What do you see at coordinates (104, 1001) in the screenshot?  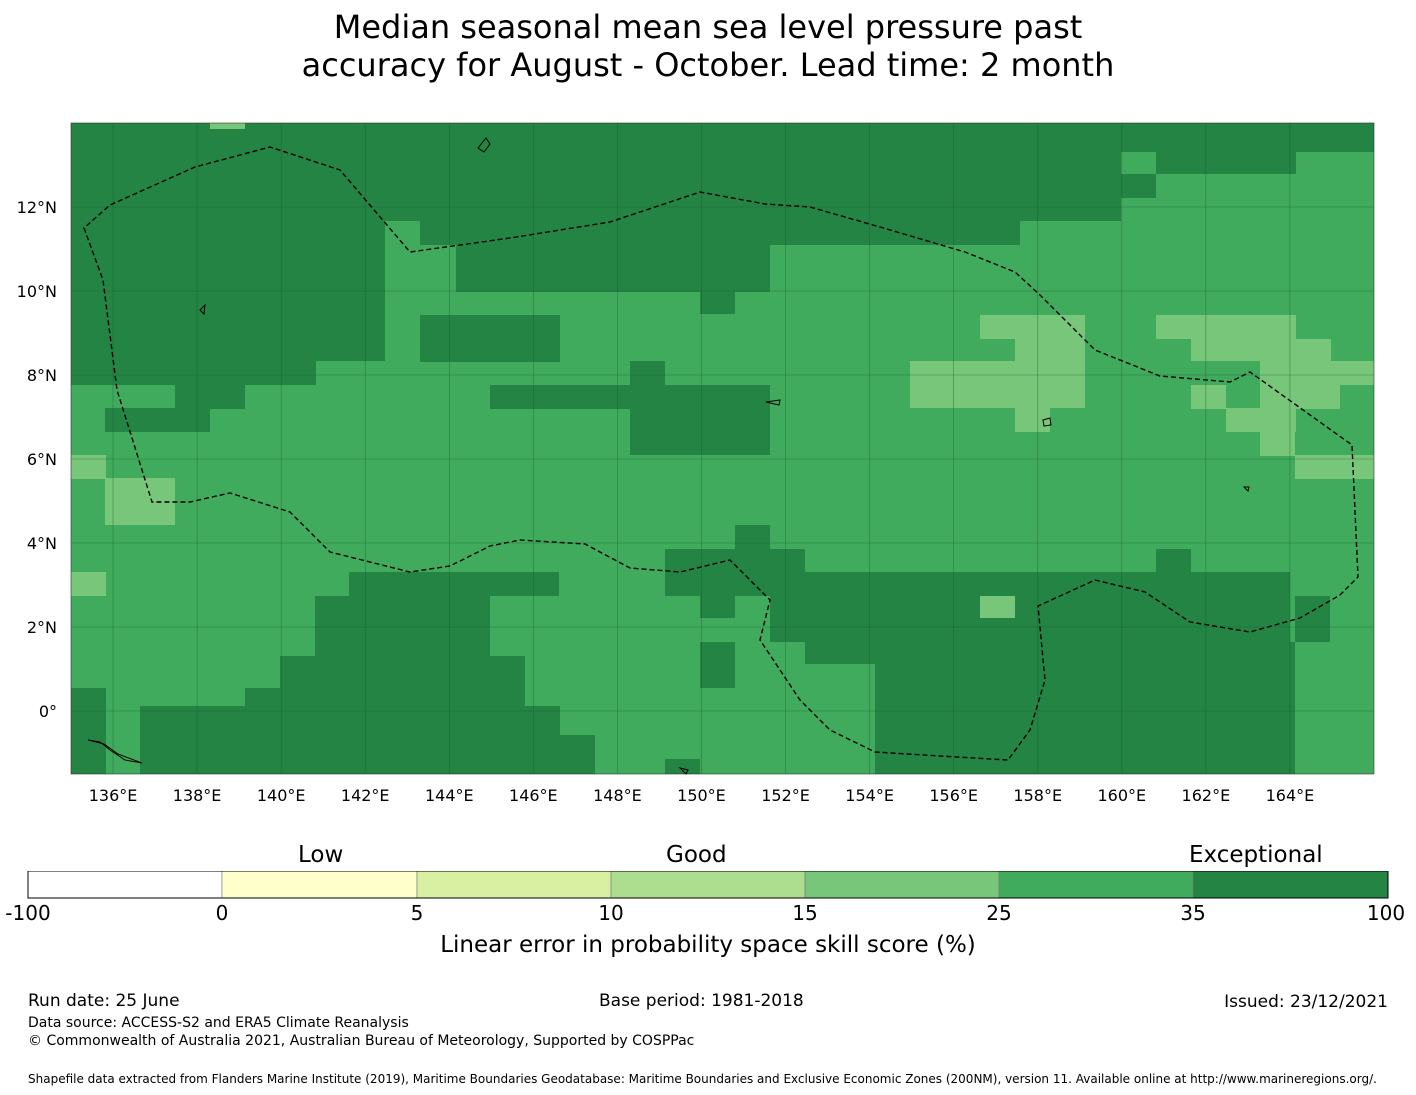 I see `run-date: Run date: 25 June` at bounding box center [104, 1001].